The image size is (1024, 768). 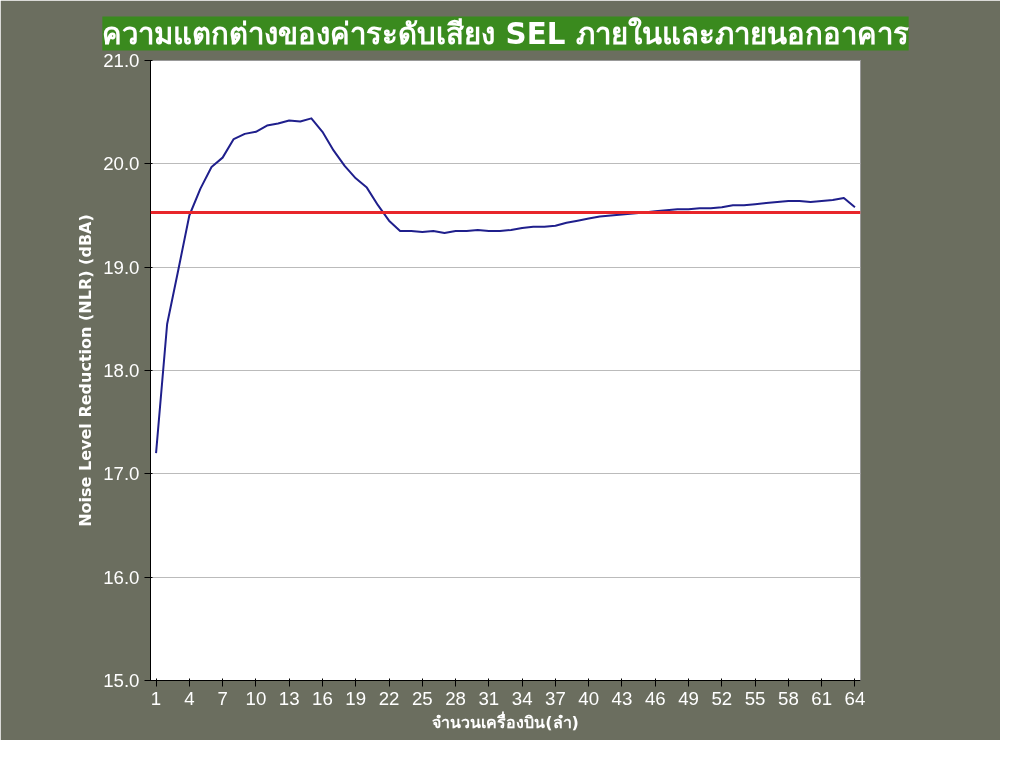 I want to click on x-tick-label: 52, so click(x=722, y=698).